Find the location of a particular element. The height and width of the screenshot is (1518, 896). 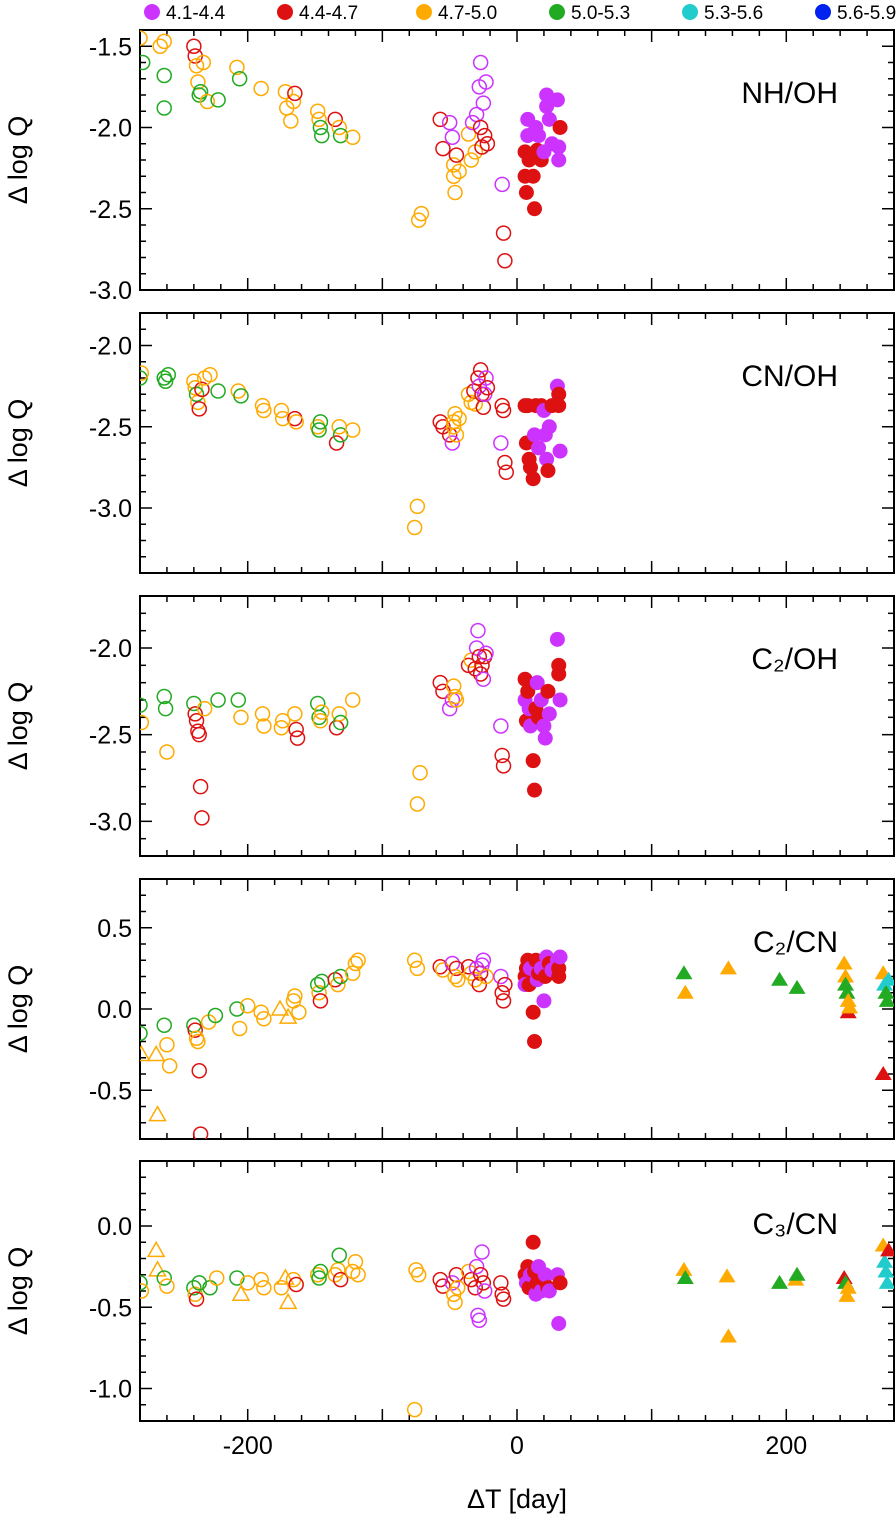

x-tick-label: -200 is located at coordinates (248, 1446).